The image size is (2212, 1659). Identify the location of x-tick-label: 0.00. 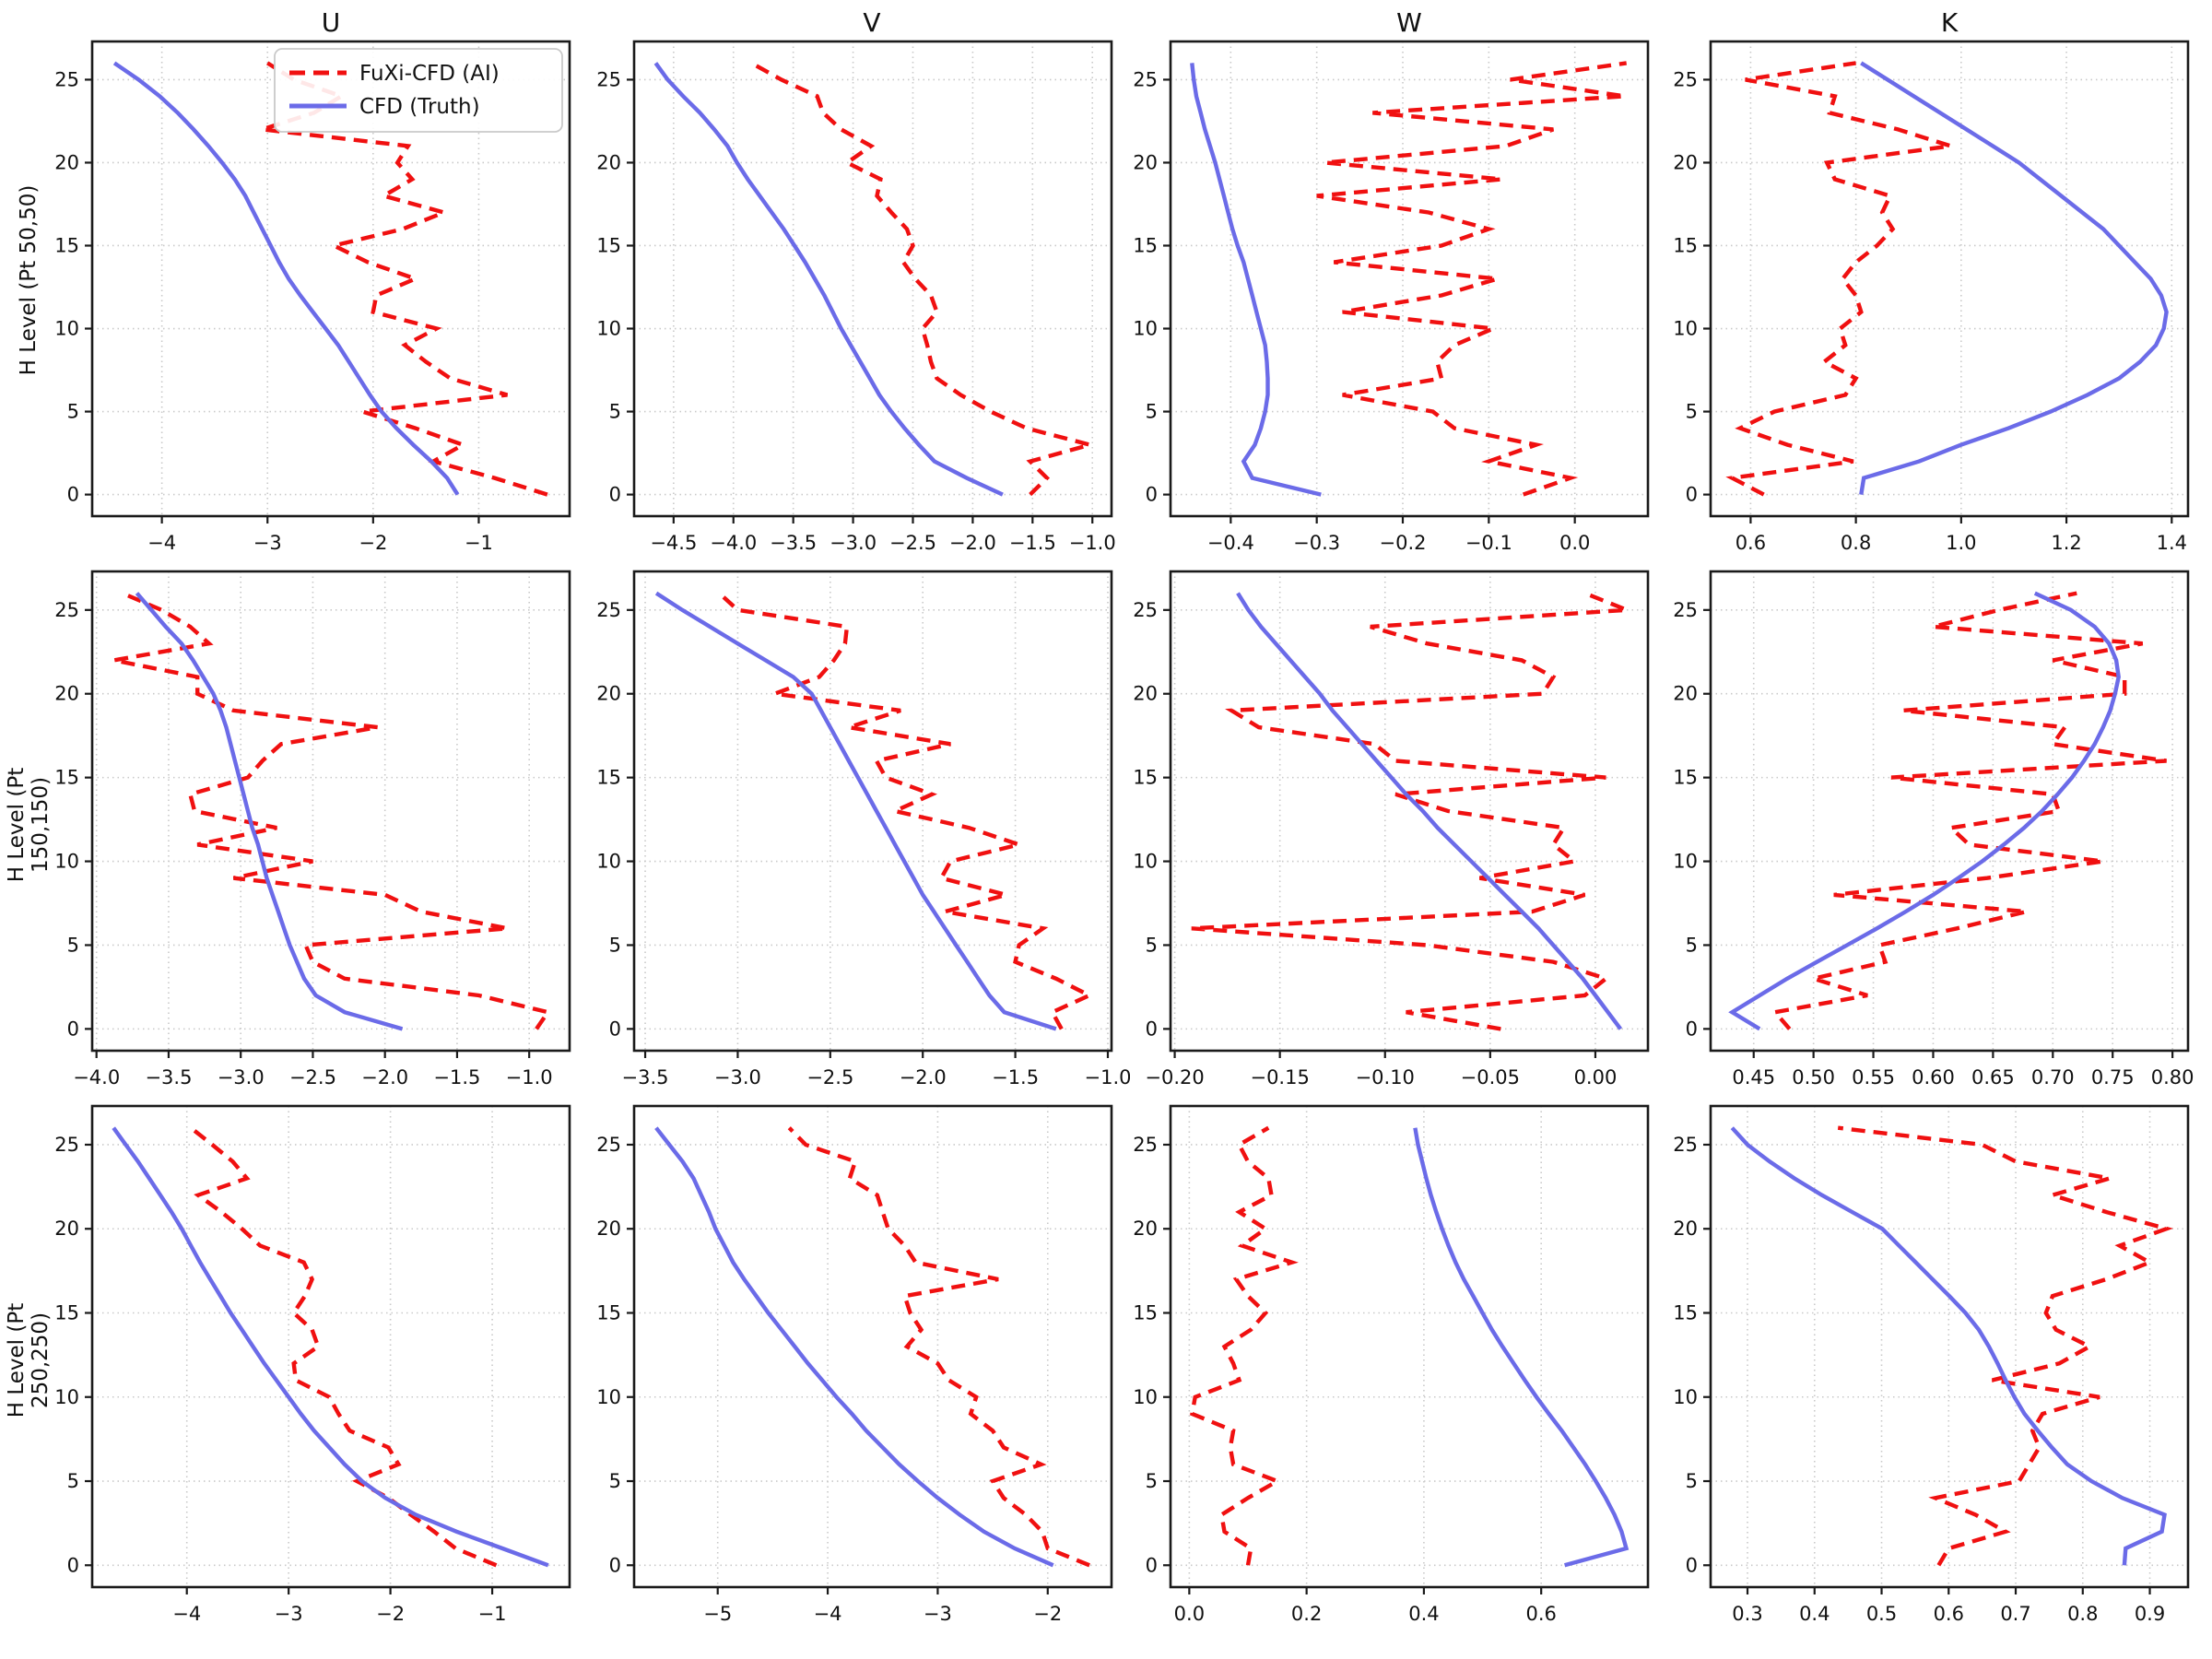
(1596, 1077).